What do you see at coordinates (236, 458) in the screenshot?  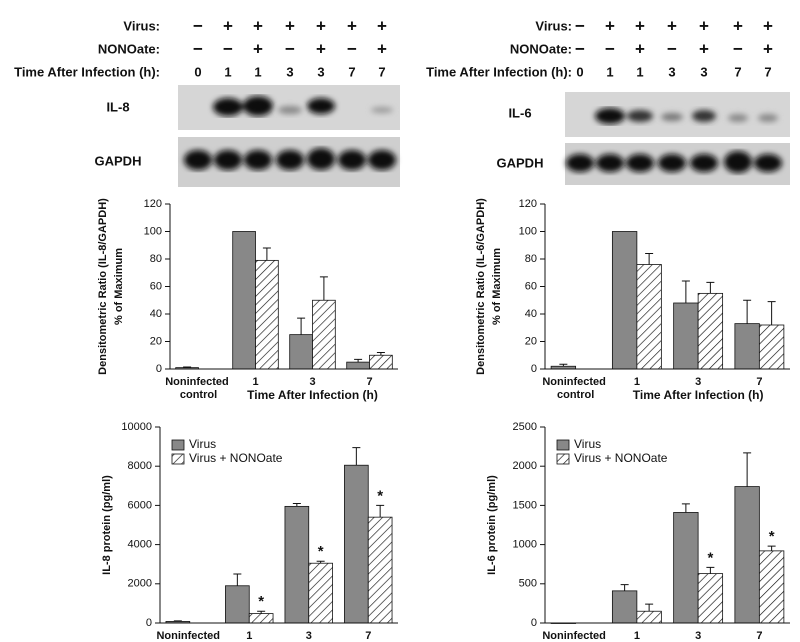 I see `legend-label: Virus + NONOate` at bounding box center [236, 458].